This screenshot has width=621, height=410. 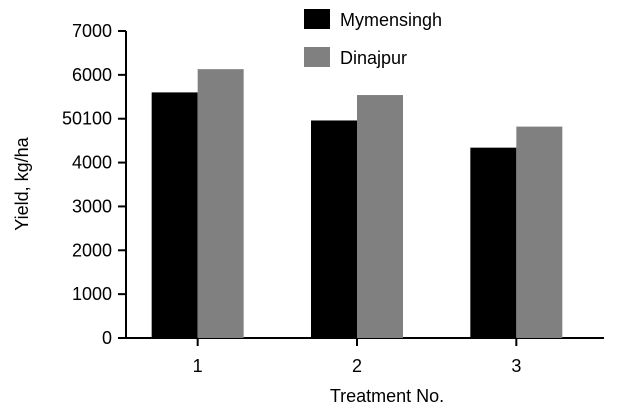 What do you see at coordinates (92, 75) in the screenshot?
I see `y-tick-label: 6000` at bounding box center [92, 75].